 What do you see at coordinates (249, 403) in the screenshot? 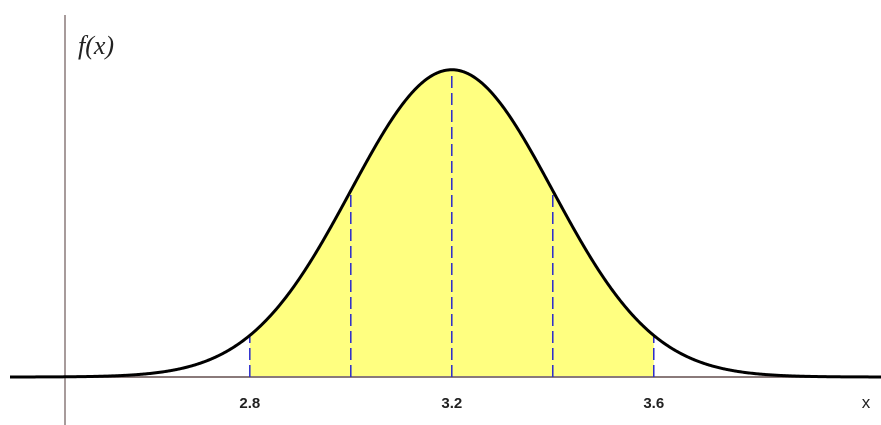
I see `x-tick-label: 2.8` at bounding box center [249, 403].